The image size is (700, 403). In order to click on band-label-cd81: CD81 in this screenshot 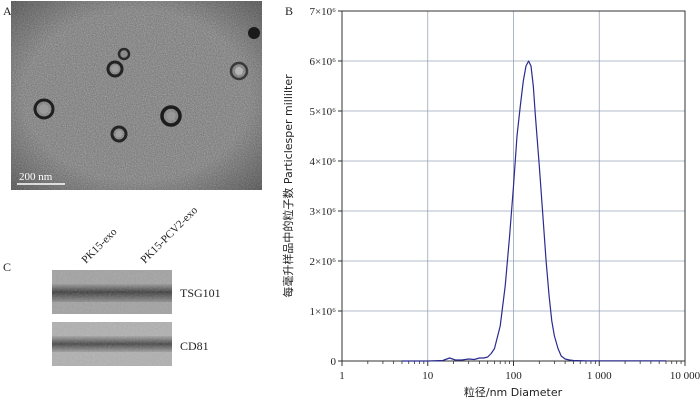, I will do `click(194, 346)`.